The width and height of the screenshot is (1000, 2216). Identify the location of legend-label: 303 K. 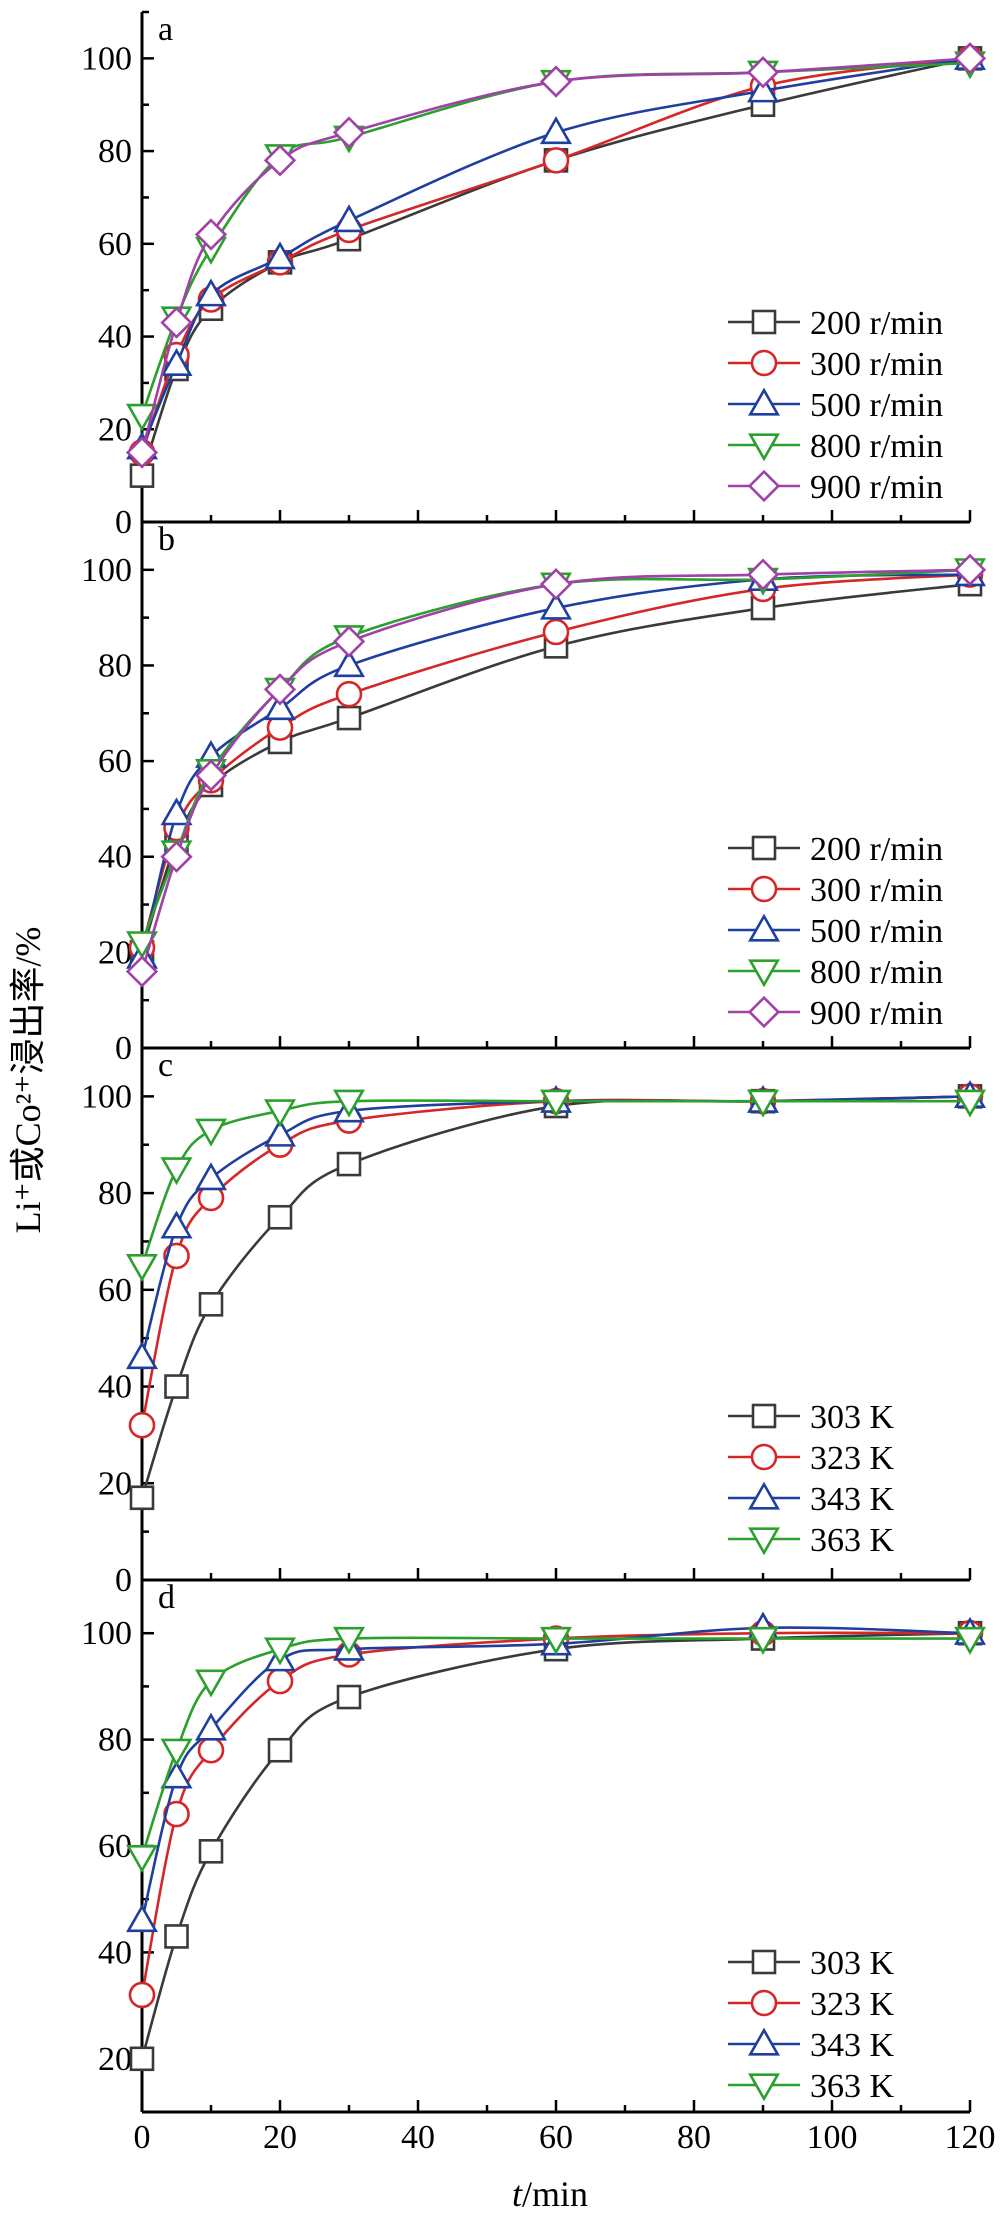
(852, 1417).